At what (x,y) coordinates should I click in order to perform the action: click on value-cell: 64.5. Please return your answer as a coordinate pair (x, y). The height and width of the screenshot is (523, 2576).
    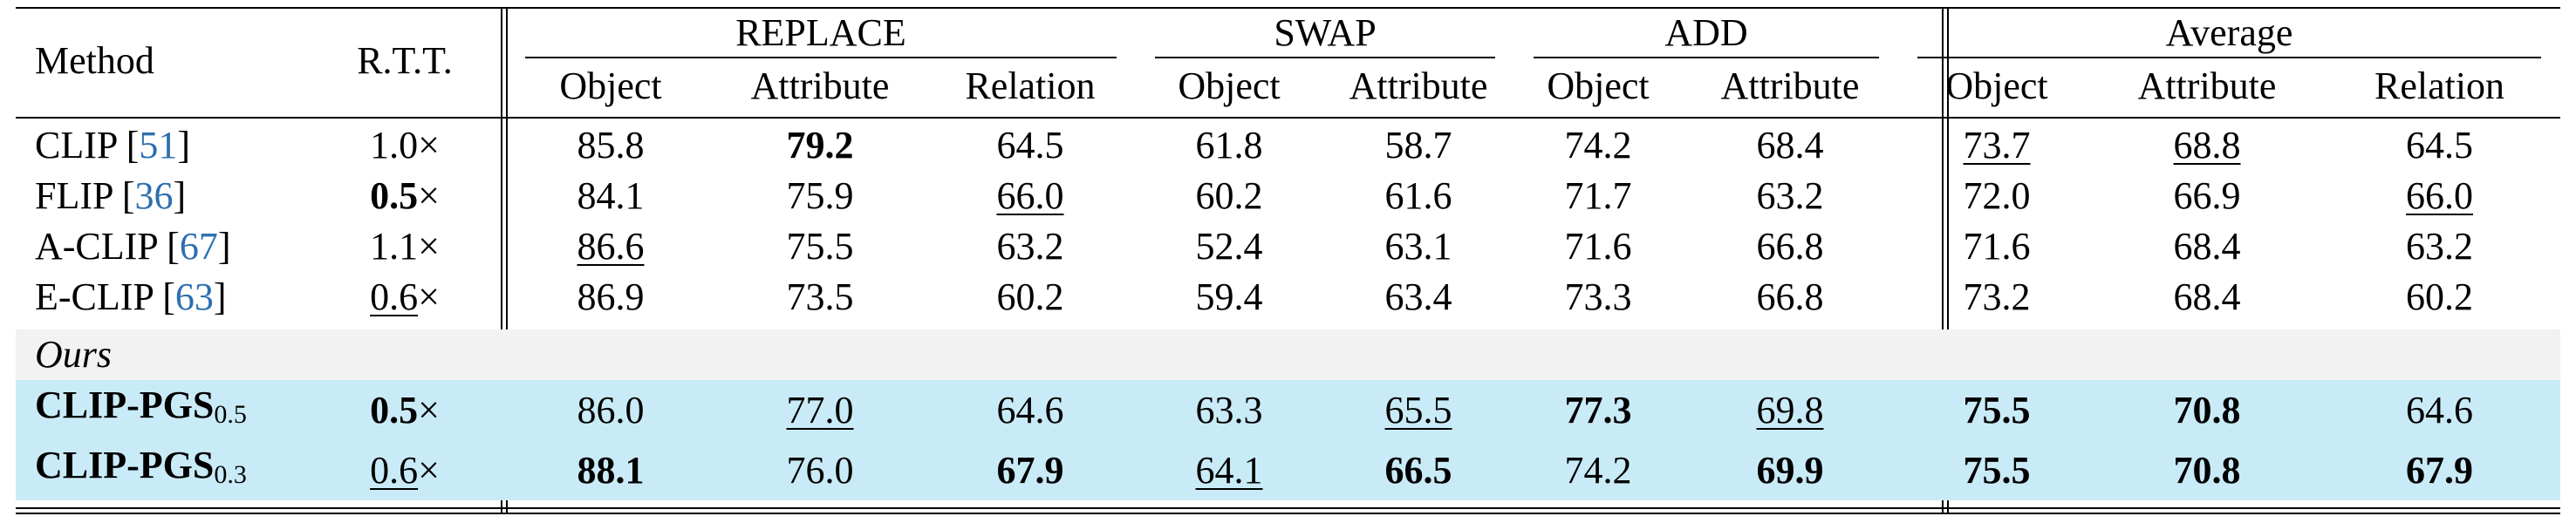
    Looking at the image, I should click on (2440, 145).